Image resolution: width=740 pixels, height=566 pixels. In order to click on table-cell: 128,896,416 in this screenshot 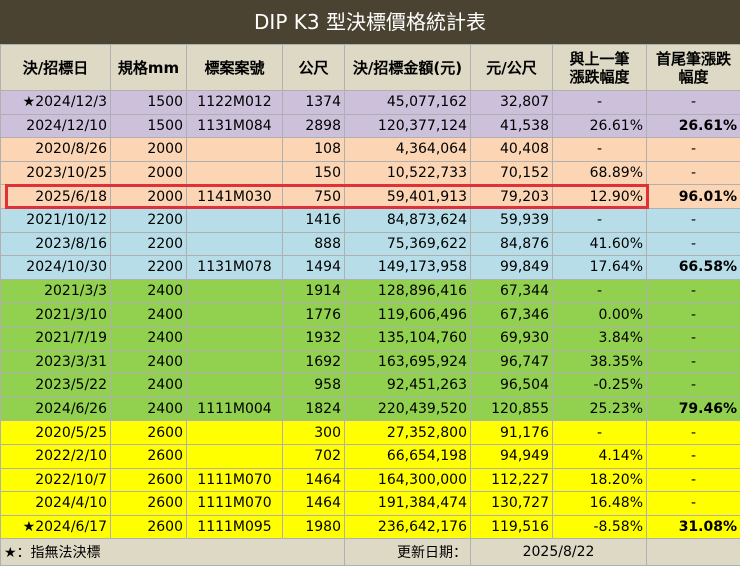, I will do `click(407, 291)`.